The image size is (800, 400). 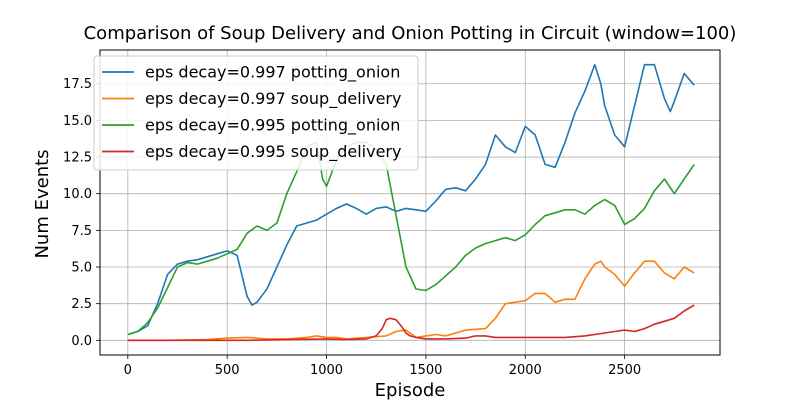 I want to click on legend-label-1: eps decay=0.997 soup_delivery, so click(x=273, y=99).